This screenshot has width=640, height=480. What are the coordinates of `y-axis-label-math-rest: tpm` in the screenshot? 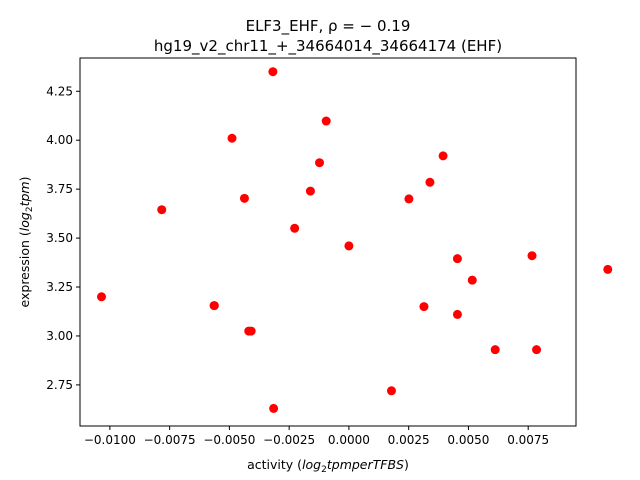 It's located at (24, 193).